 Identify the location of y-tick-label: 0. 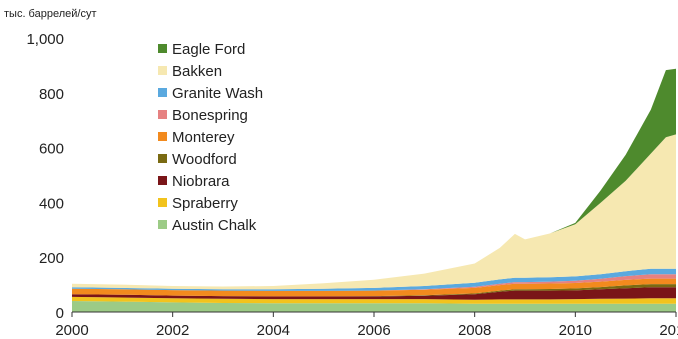
(60, 313).